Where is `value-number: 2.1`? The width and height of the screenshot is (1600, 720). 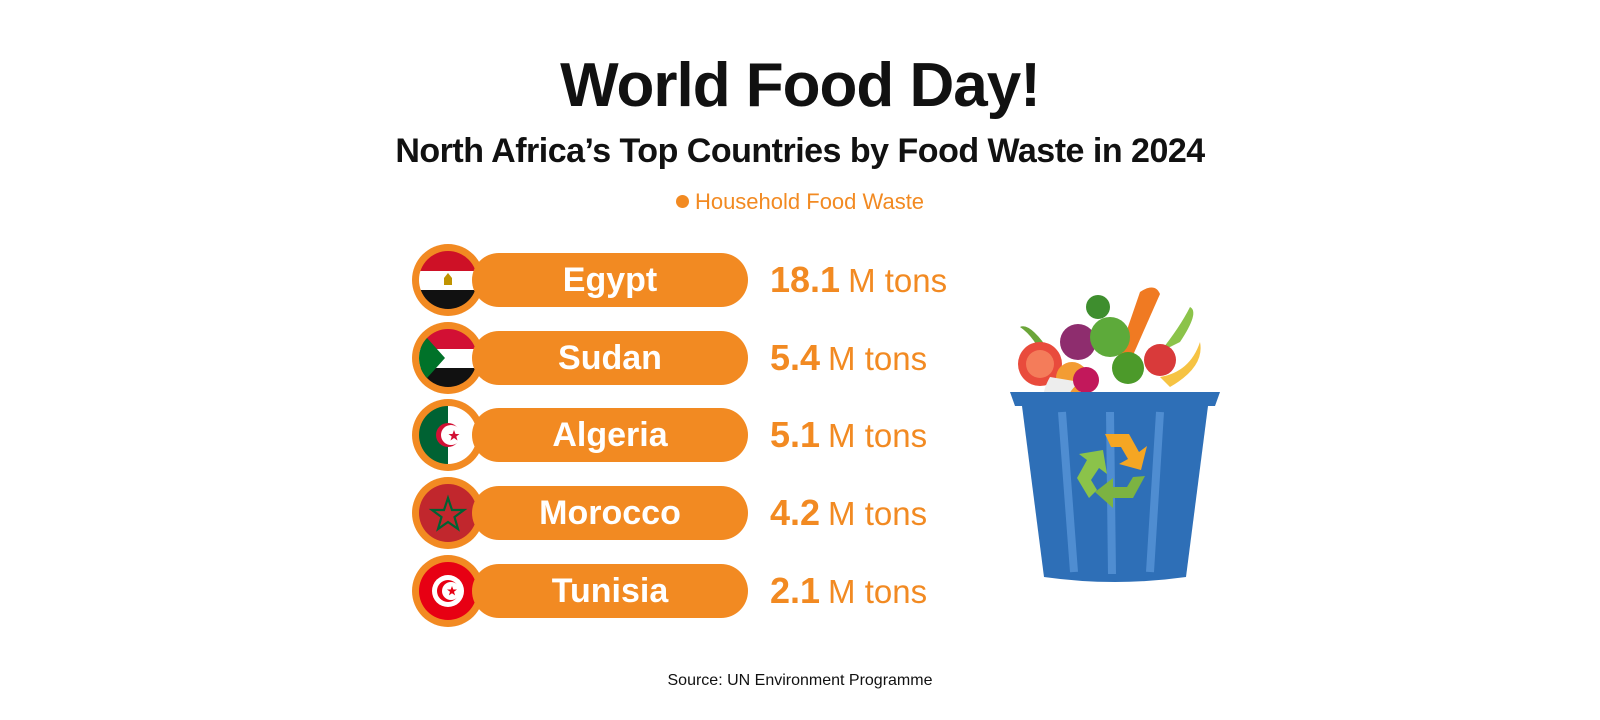
value-number: 2.1 is located at coordinates (795, 590).